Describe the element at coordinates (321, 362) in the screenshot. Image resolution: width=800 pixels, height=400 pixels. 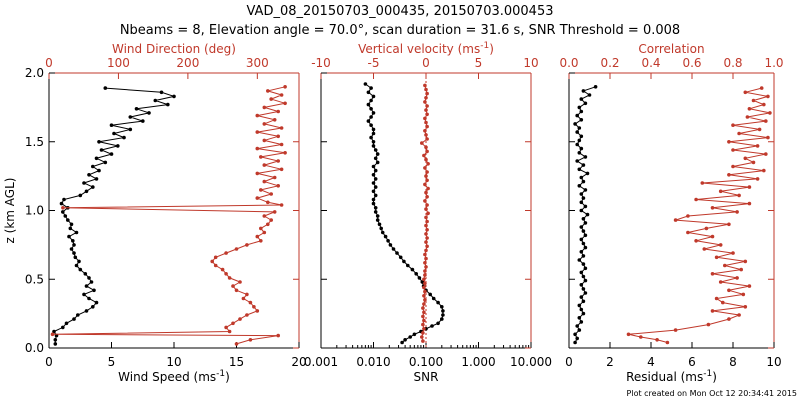
I see `bottom-tick-label: 0.001` at that location.